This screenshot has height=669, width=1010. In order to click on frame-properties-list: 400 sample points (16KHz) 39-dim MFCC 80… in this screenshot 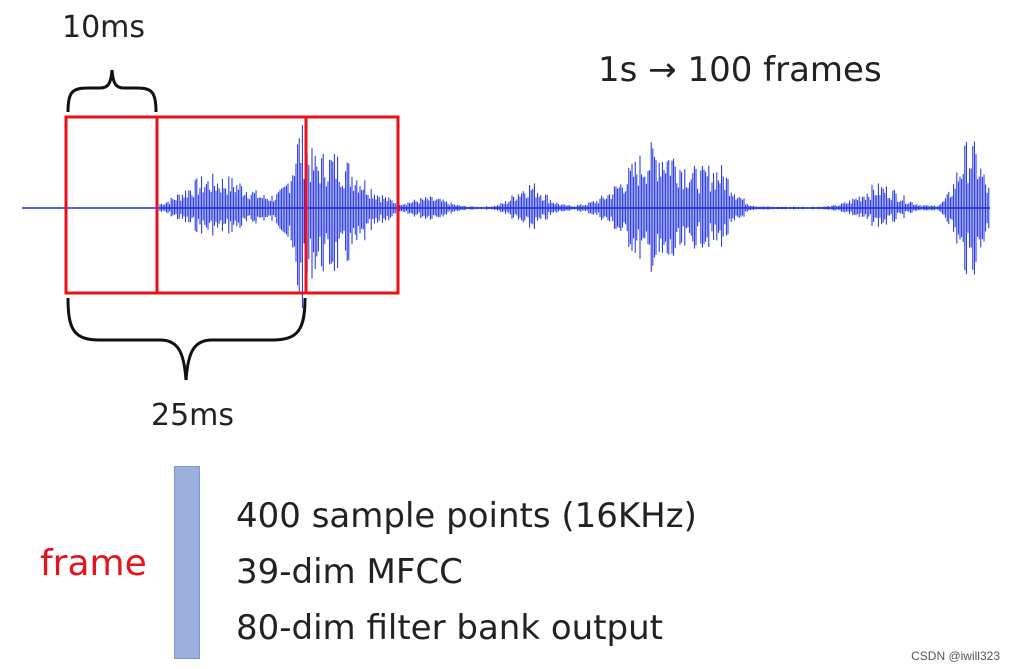, I will do `click(466, 572)`.